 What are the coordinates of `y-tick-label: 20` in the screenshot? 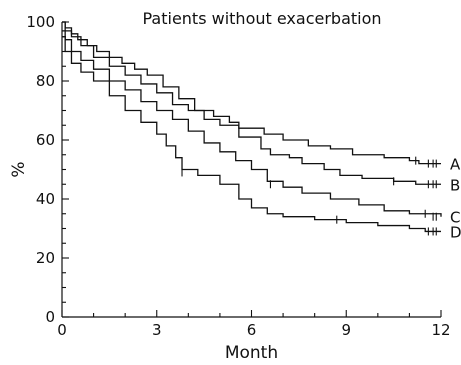 It's located at (45, 258).